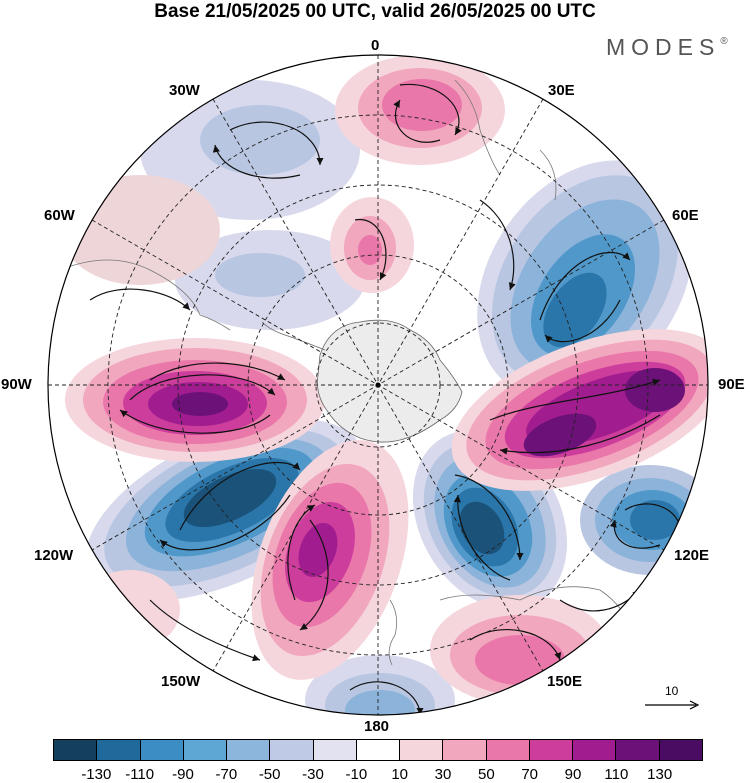  What do you see at coordinates (443, 774) in the screenshot?
I see `colorbar-tick-label: 30` at bounding box center [443, 774].